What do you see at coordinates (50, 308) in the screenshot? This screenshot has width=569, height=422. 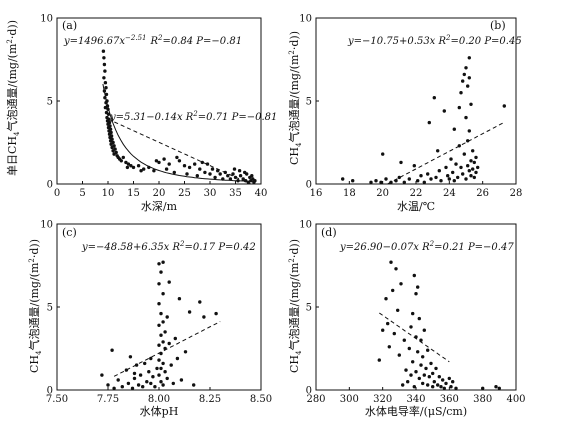 I see `ytick-label-c: 5` at bounding box center [50, 308].